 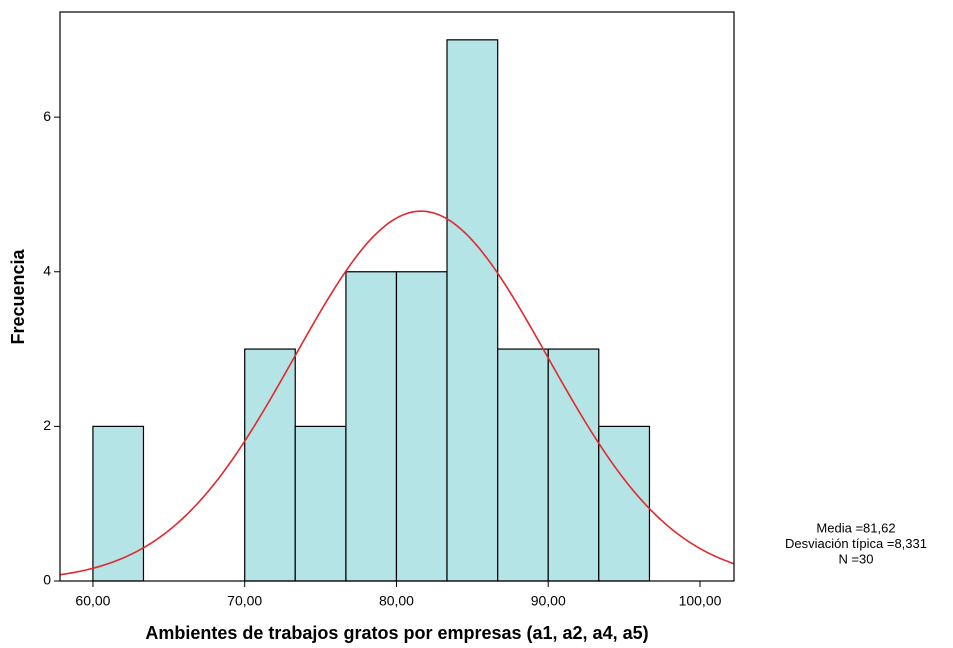 What do you see at coordinates (47, 116) in the screenshot?
I see `y-tick-label: 6` at bounding box center [47, 116].